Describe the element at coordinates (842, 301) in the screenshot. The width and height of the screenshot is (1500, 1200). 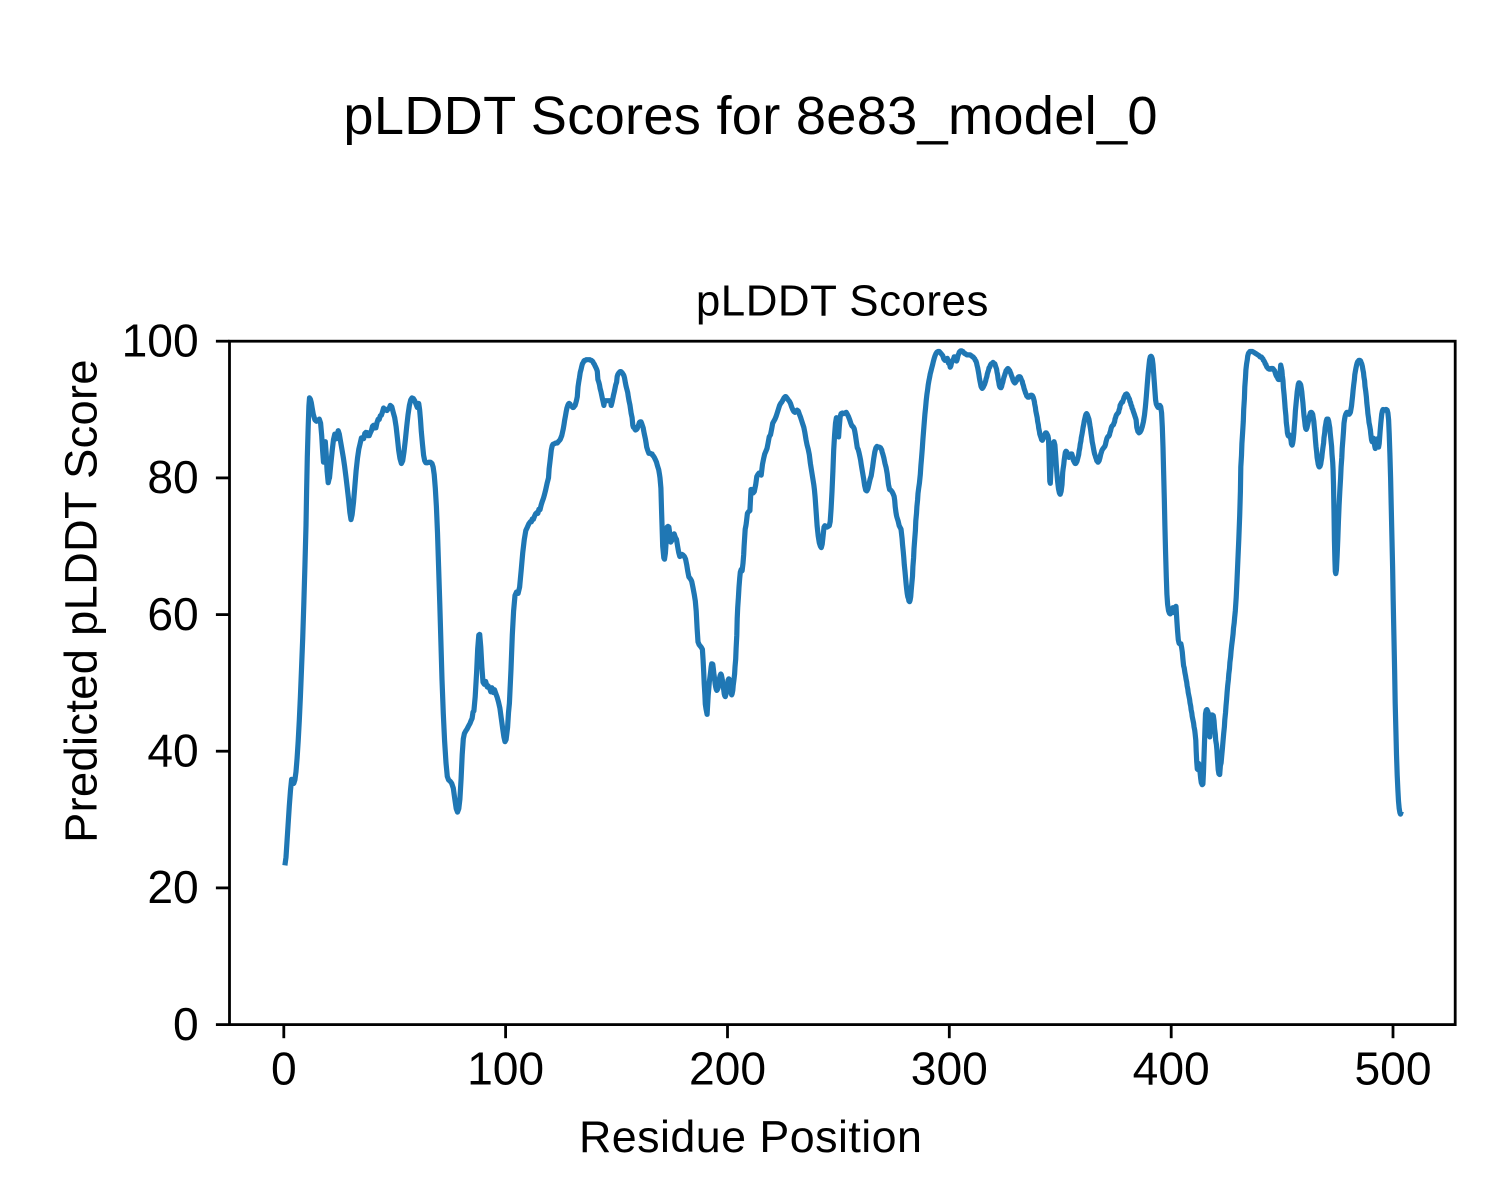
I see `svg-text: pLDDT Scores` at that location.